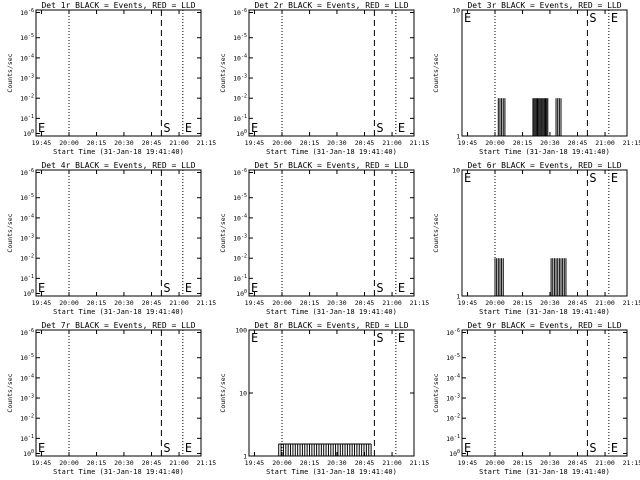 The image size is (640, 480). What do you see at coordinates (245, 457) in the screenshot?
I see `y-tick-label: 1` at bounding box center [245, 457].